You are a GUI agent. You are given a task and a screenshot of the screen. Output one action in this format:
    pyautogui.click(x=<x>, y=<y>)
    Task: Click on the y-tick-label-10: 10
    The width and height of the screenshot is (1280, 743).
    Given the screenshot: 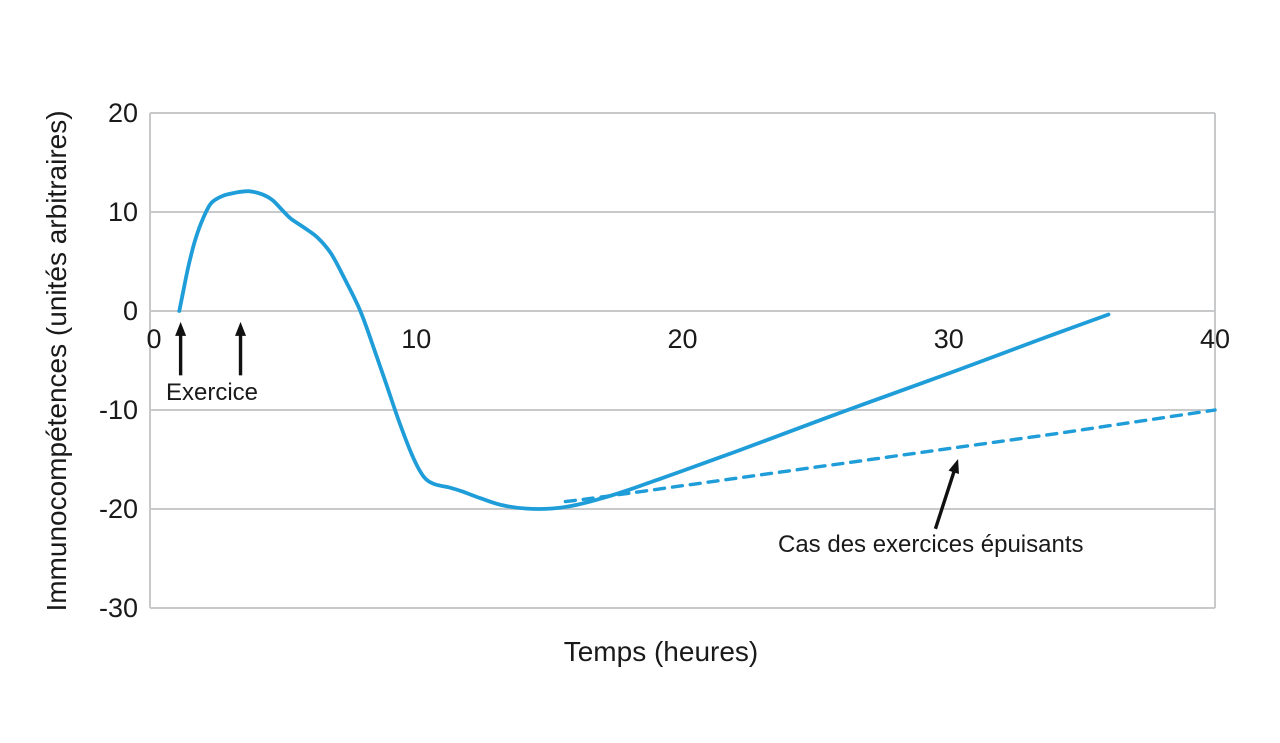 What is the action you would take?
    pyautogui.click(x=123, y=212)
    